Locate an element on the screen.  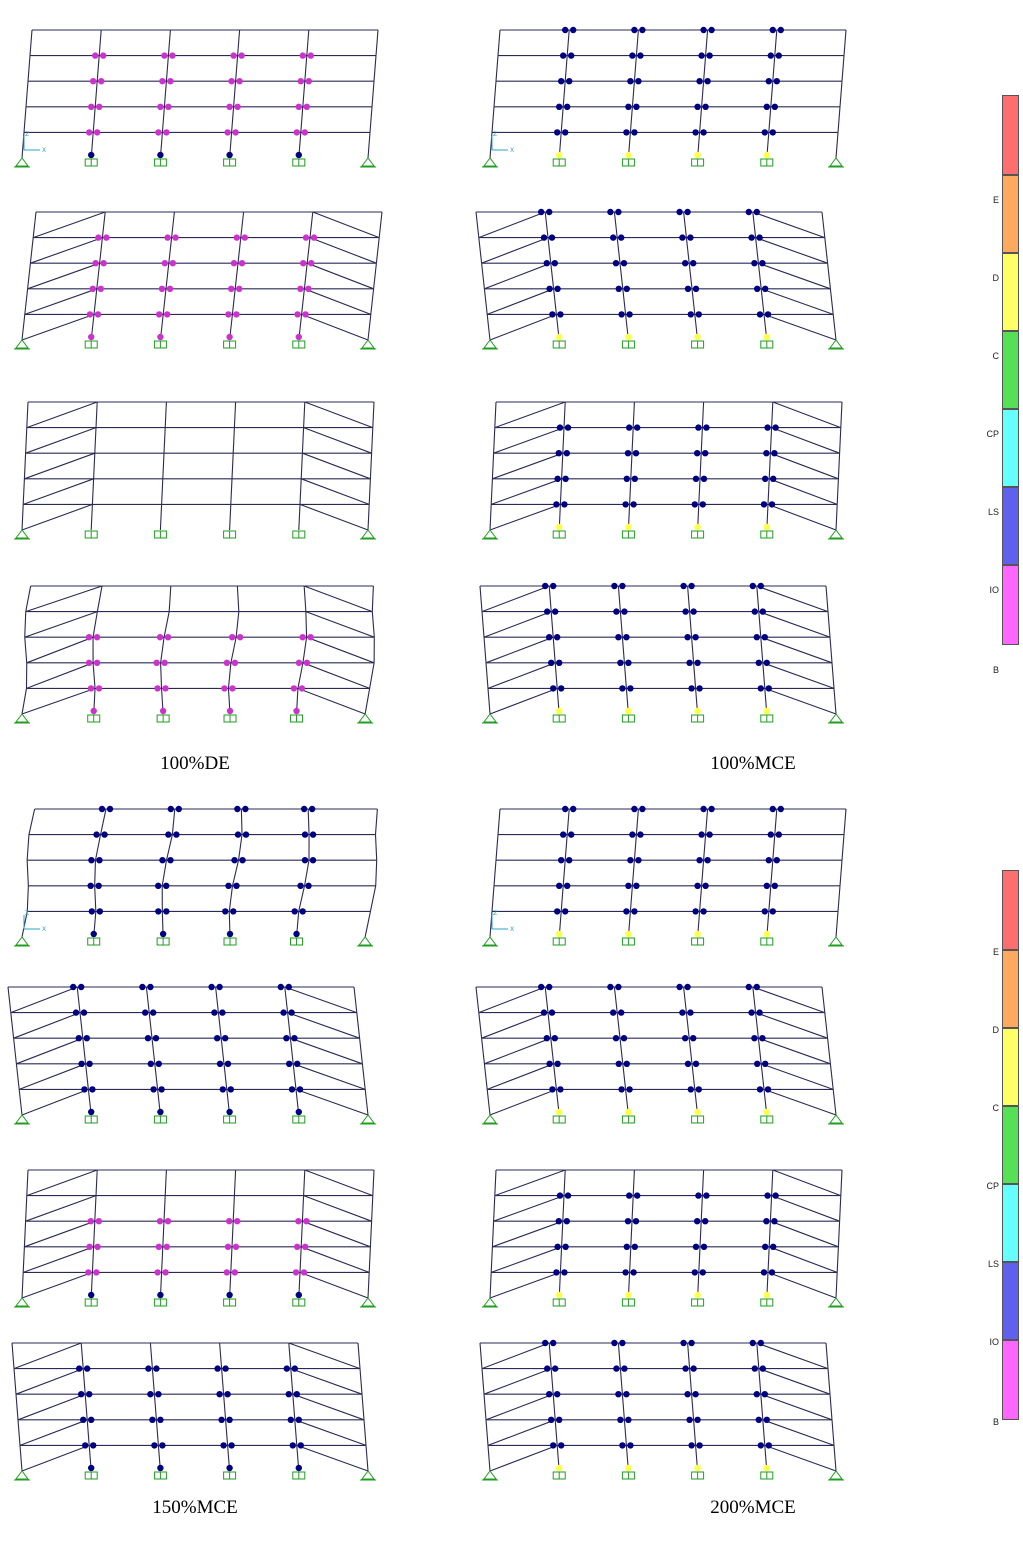
axis-z-label: Z is located at coordinates (495, 134).